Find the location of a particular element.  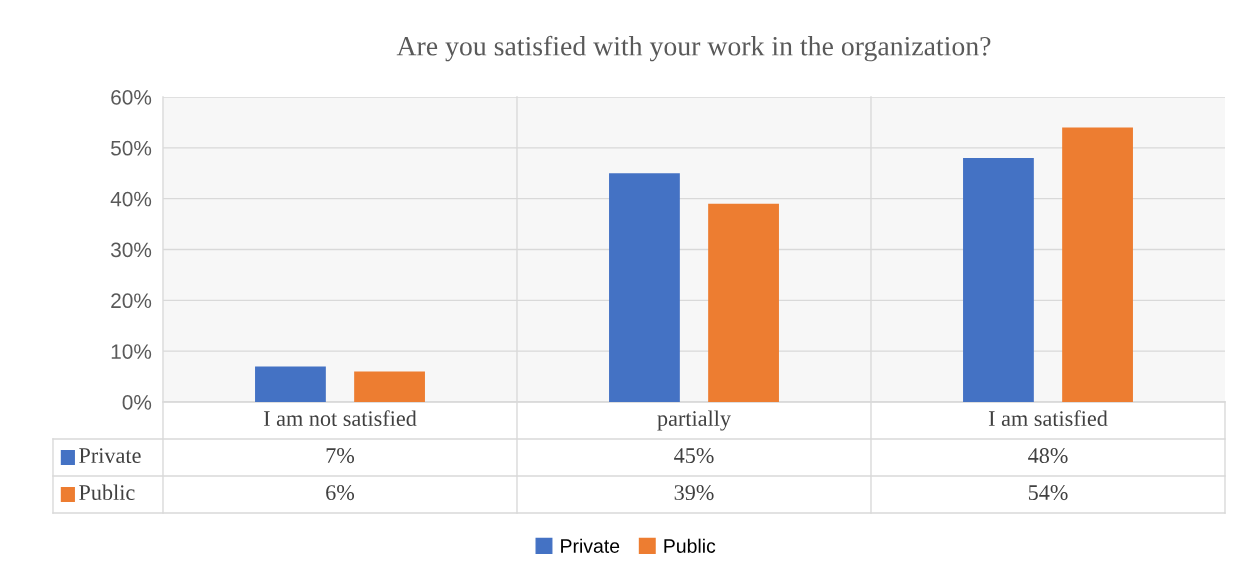

data-label: 54% is located at coordinates (1048, 493).